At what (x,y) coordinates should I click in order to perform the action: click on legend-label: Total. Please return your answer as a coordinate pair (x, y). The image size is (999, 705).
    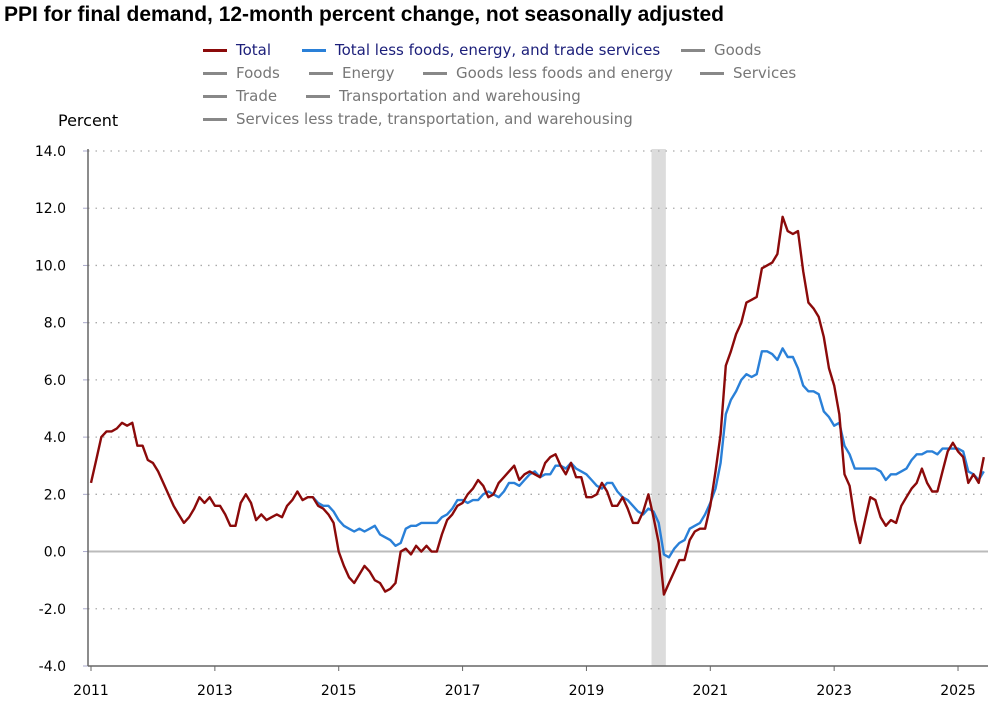
    Looking at the image, I should click on (254, 50).